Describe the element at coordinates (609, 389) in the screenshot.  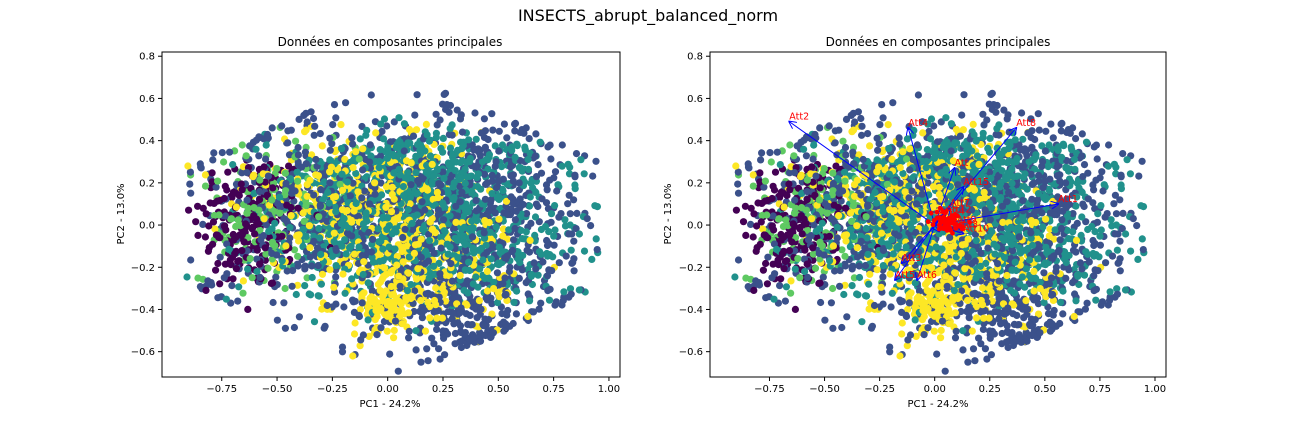
I see `left-x-tick-label: 1.00` at that location.